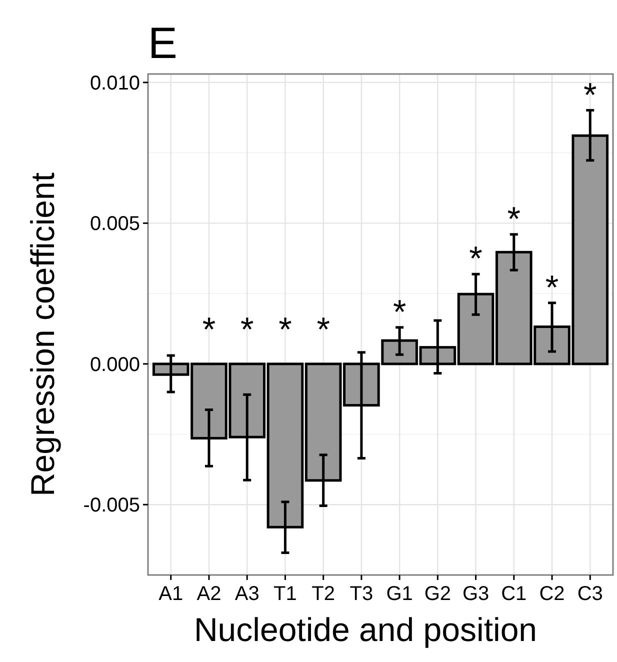 This screenshot has width=617, height=662. I want to click on x-tick-label: A3, so click(247, 594).